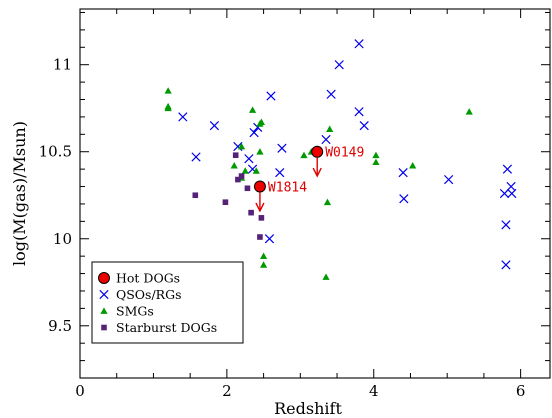 The height and width of the screenshot is (418, 552). What do you see at coordinates (104, 294) in the screenshot?
I see `legend-marker-qsos-rgs` at bounding box center [104, 294].